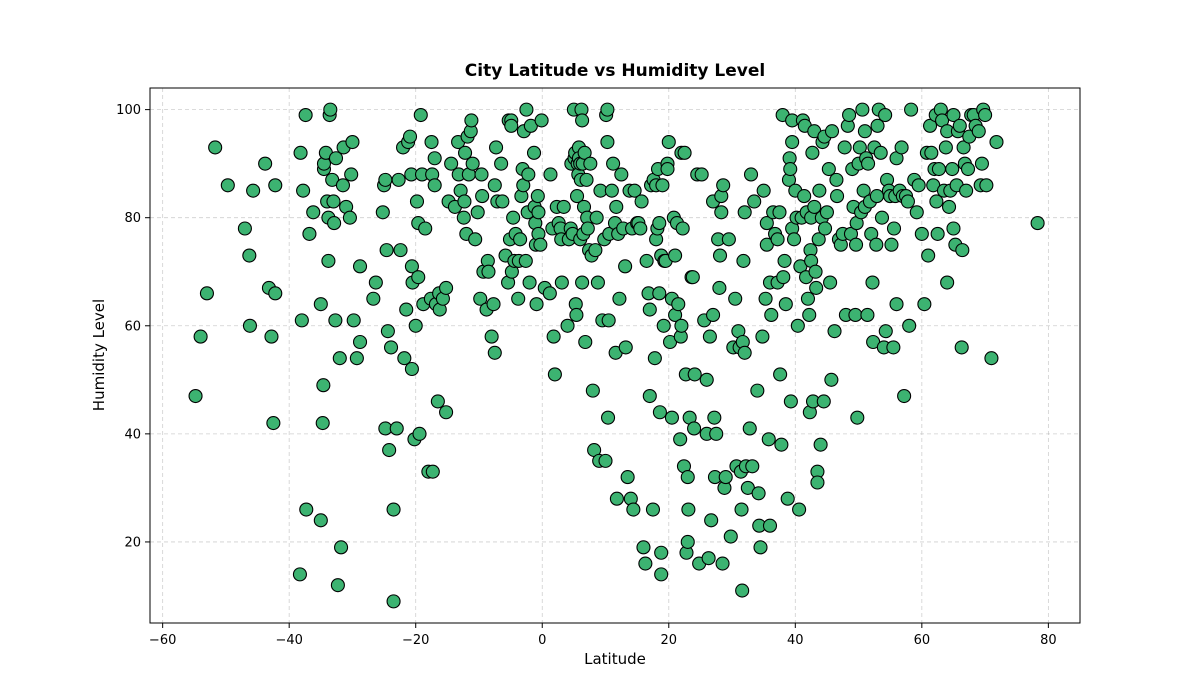 The width and height of the screenshot is (1200, 700). What do you see at coordinates (542, 640) in the screenshot?
I see `x-tick-label: 0` at bounding box center [542, 640].